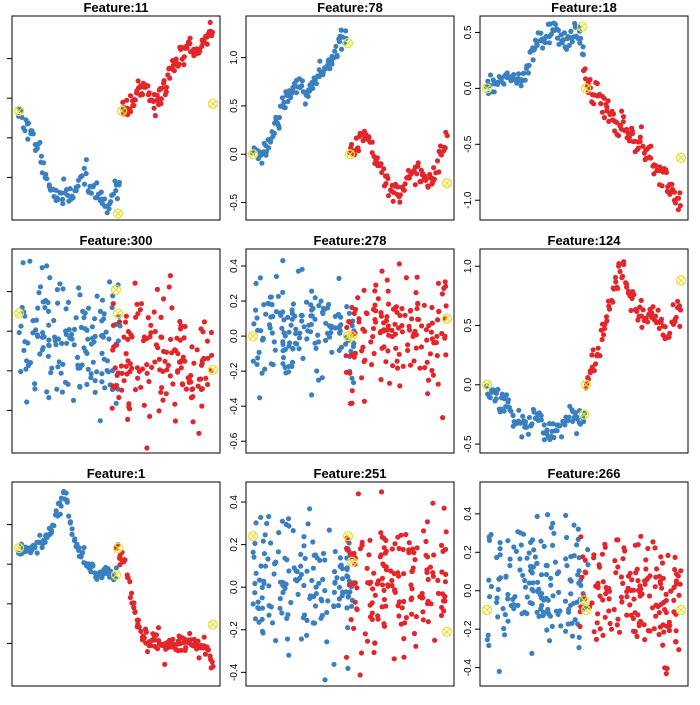 This screenshot has height=705, width=700. I want to click on series-red, so click(164, 606).